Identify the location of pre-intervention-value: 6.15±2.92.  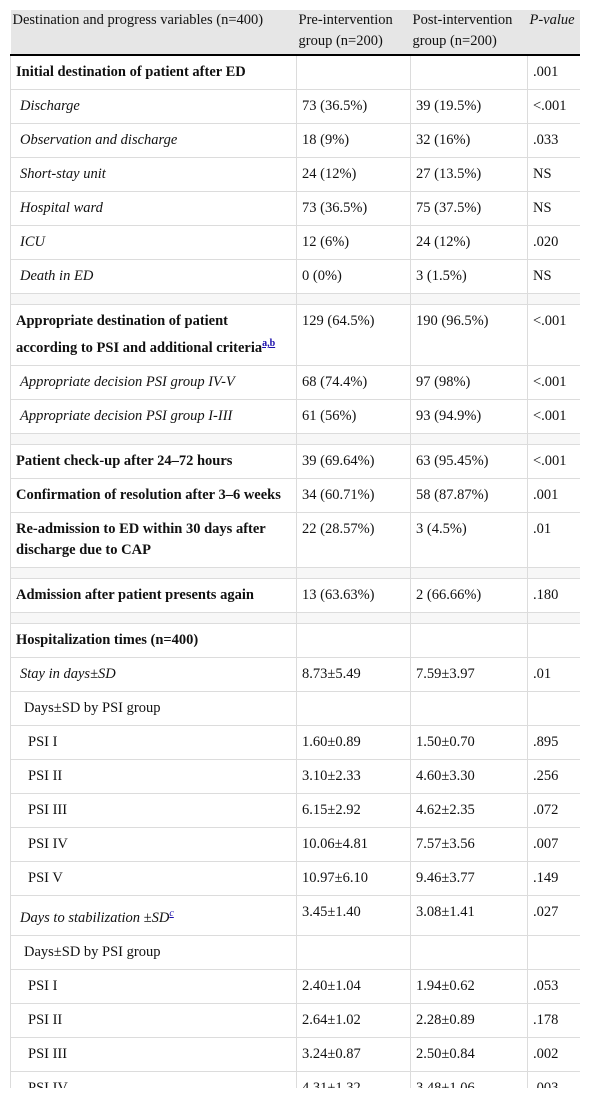
(354, 810).